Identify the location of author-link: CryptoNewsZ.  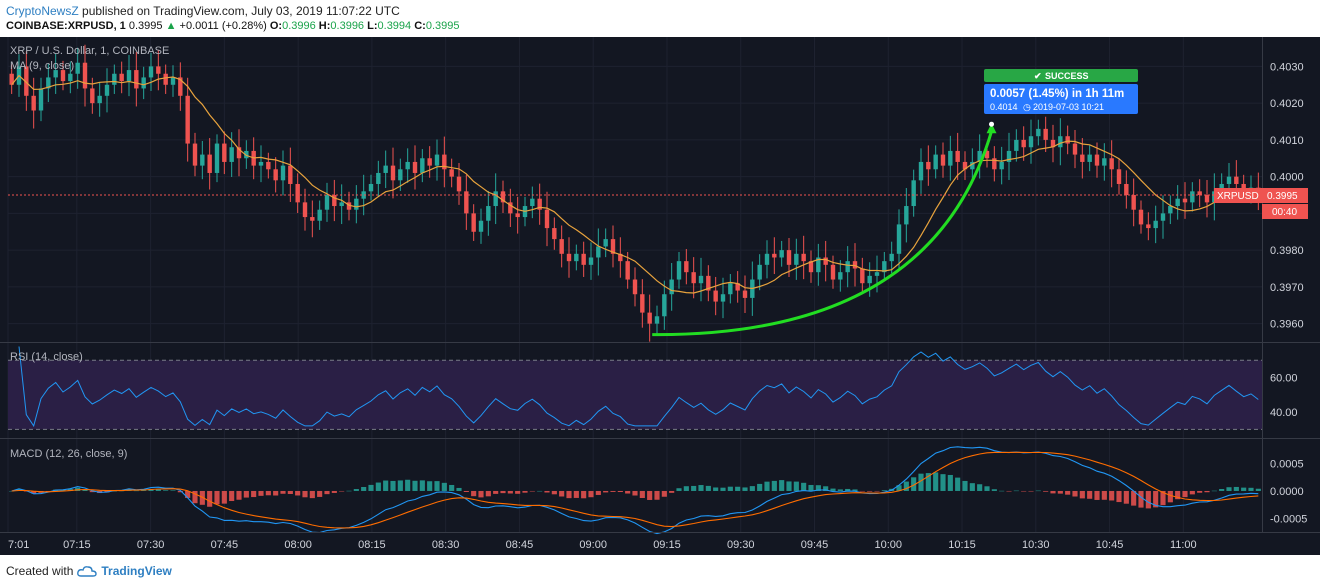
(42, 11).